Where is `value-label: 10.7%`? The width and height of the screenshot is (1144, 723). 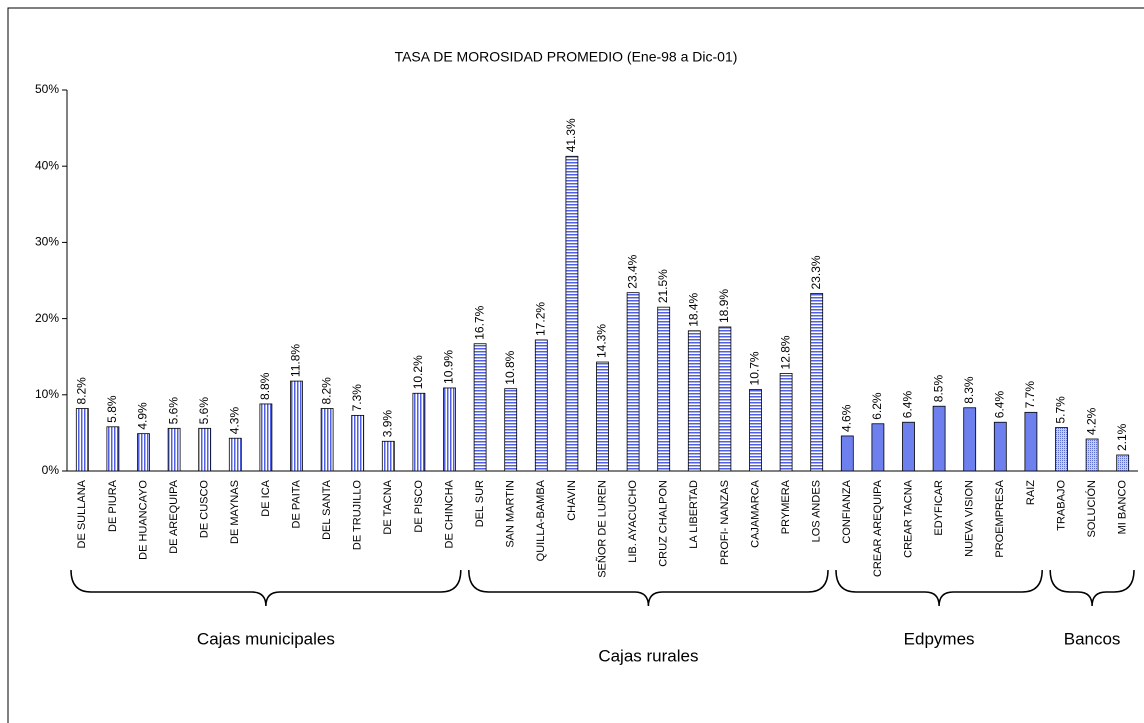
value-label: 10.7% is located at coordinates (755, 368).